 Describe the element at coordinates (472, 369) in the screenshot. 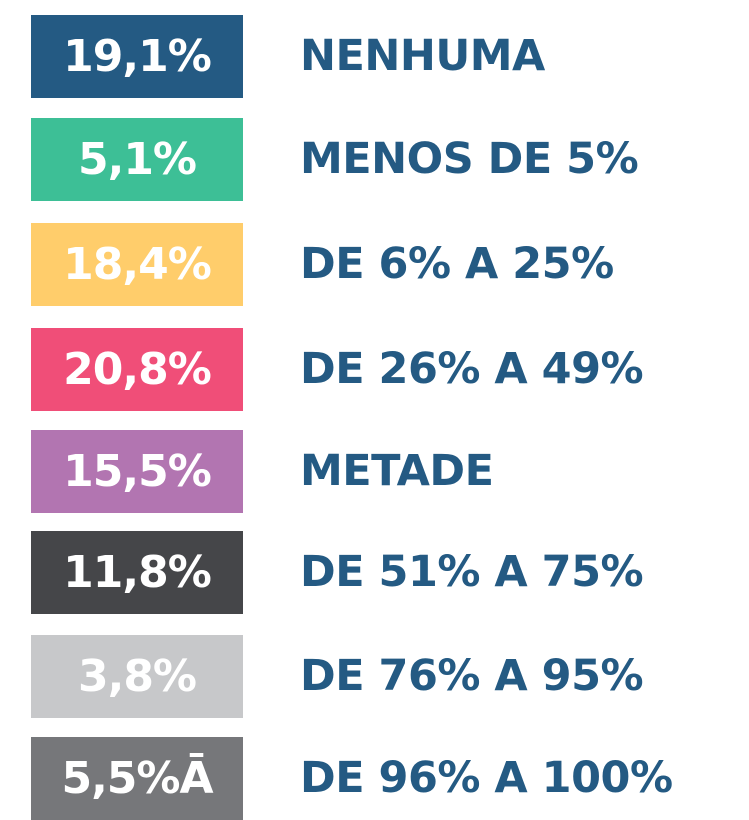

I see `category-label: DE 26% A 49%` at that location.